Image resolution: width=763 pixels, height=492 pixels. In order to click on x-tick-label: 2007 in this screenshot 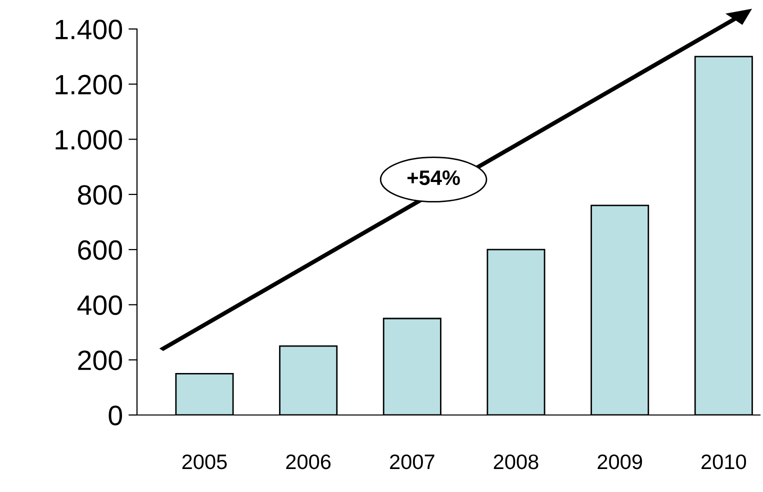, I will do `click(412, 462)`.